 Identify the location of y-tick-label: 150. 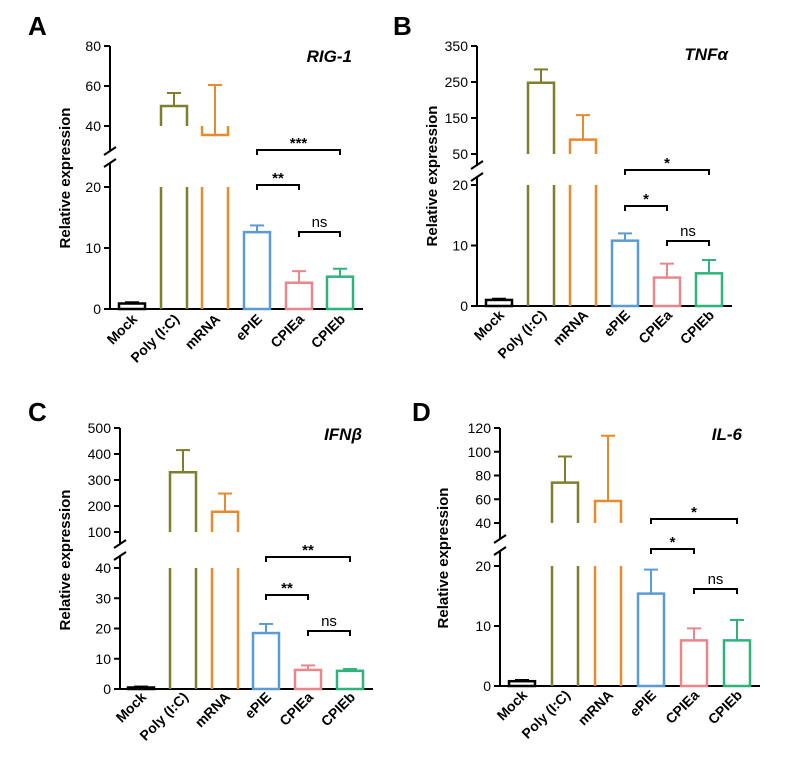
(457, 118).